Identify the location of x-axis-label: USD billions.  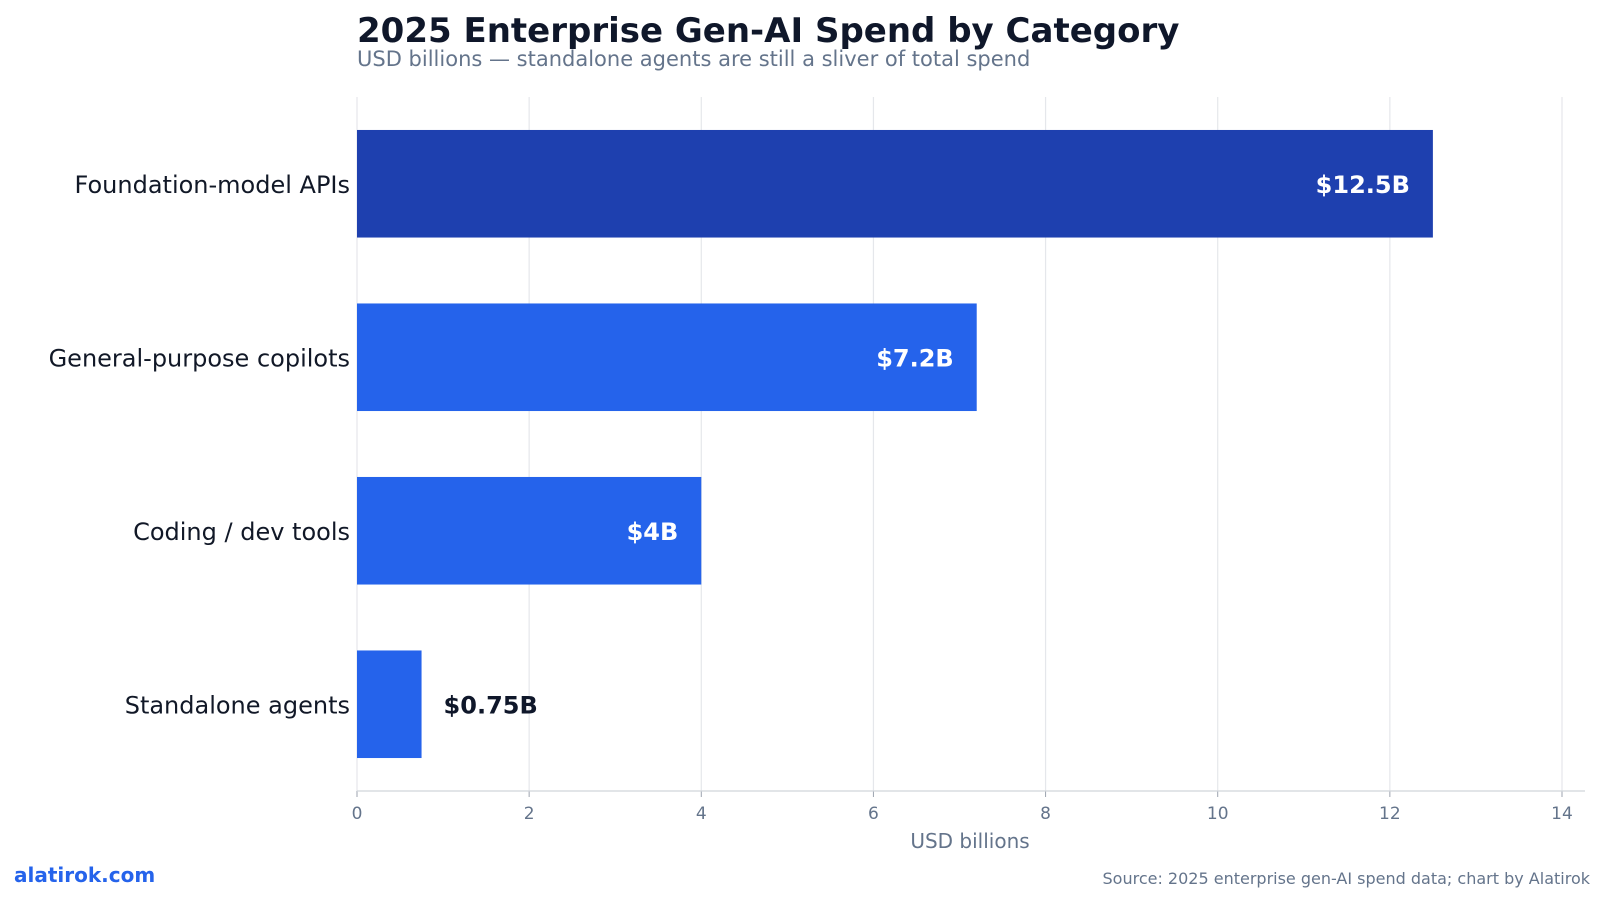
(969, 841).